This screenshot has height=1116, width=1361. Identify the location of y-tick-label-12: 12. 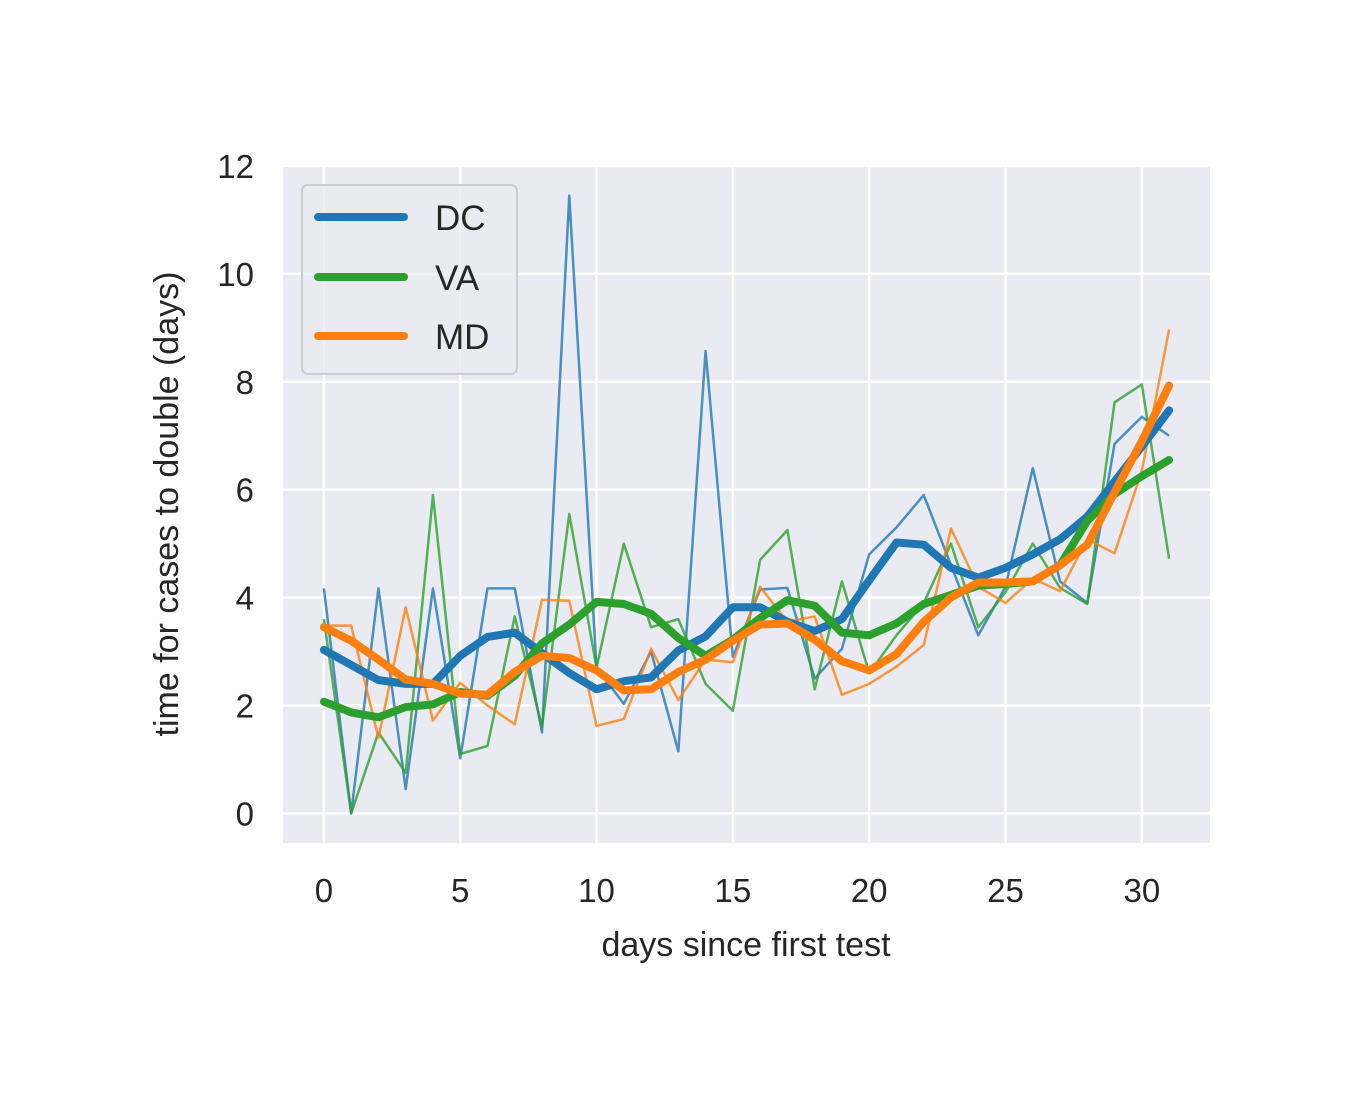
(235, 166).